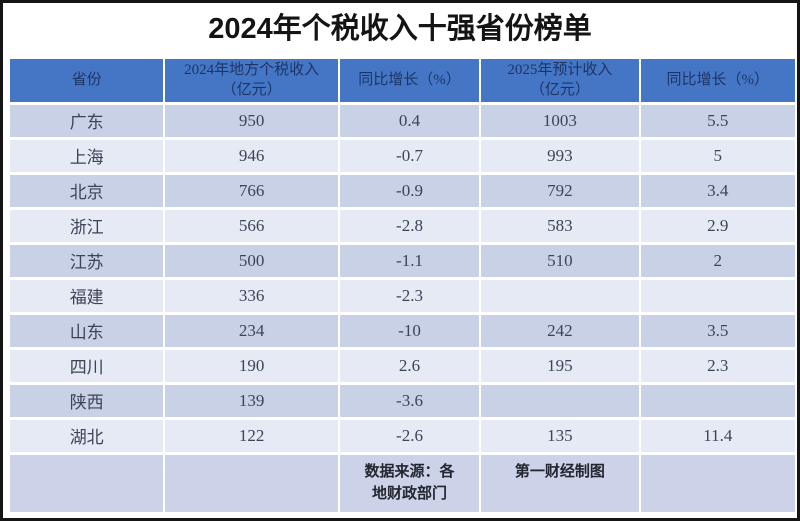  Describe the element at coordinates (560, 190) in the screenshot. I see `cell-income-2025: 792` at that location.